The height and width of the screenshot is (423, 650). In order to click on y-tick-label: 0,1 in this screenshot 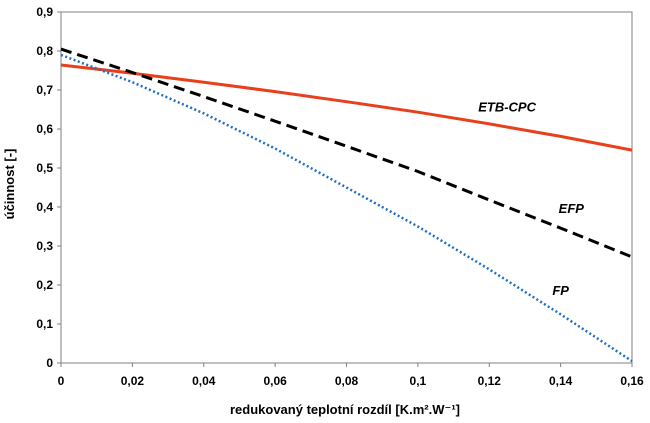, I will do `click(44, 324)`.